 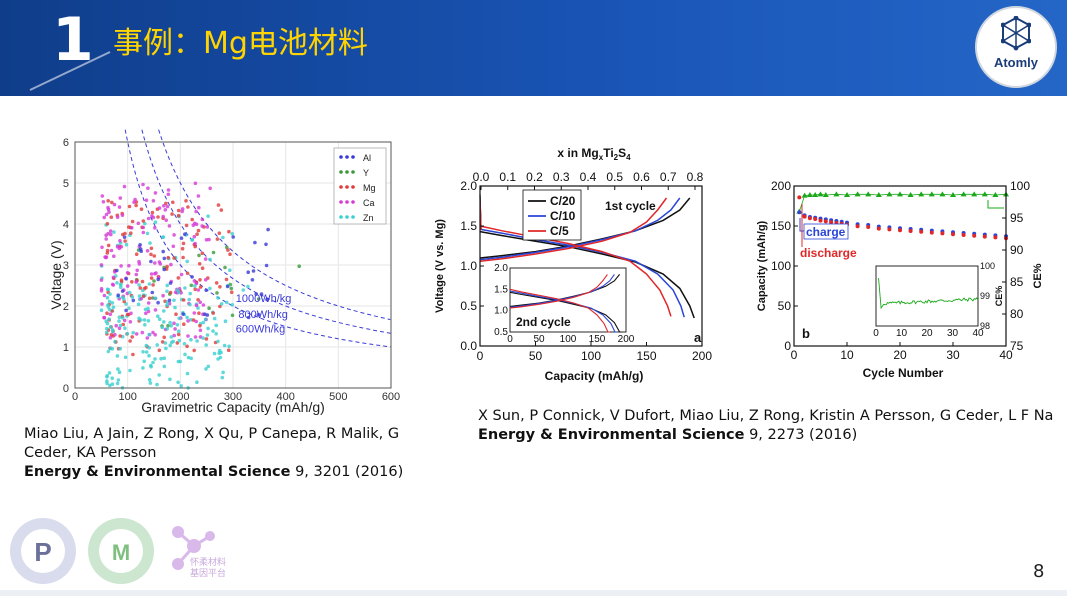 I want to click on legend-label: C/10, so click(x=563, y=216).